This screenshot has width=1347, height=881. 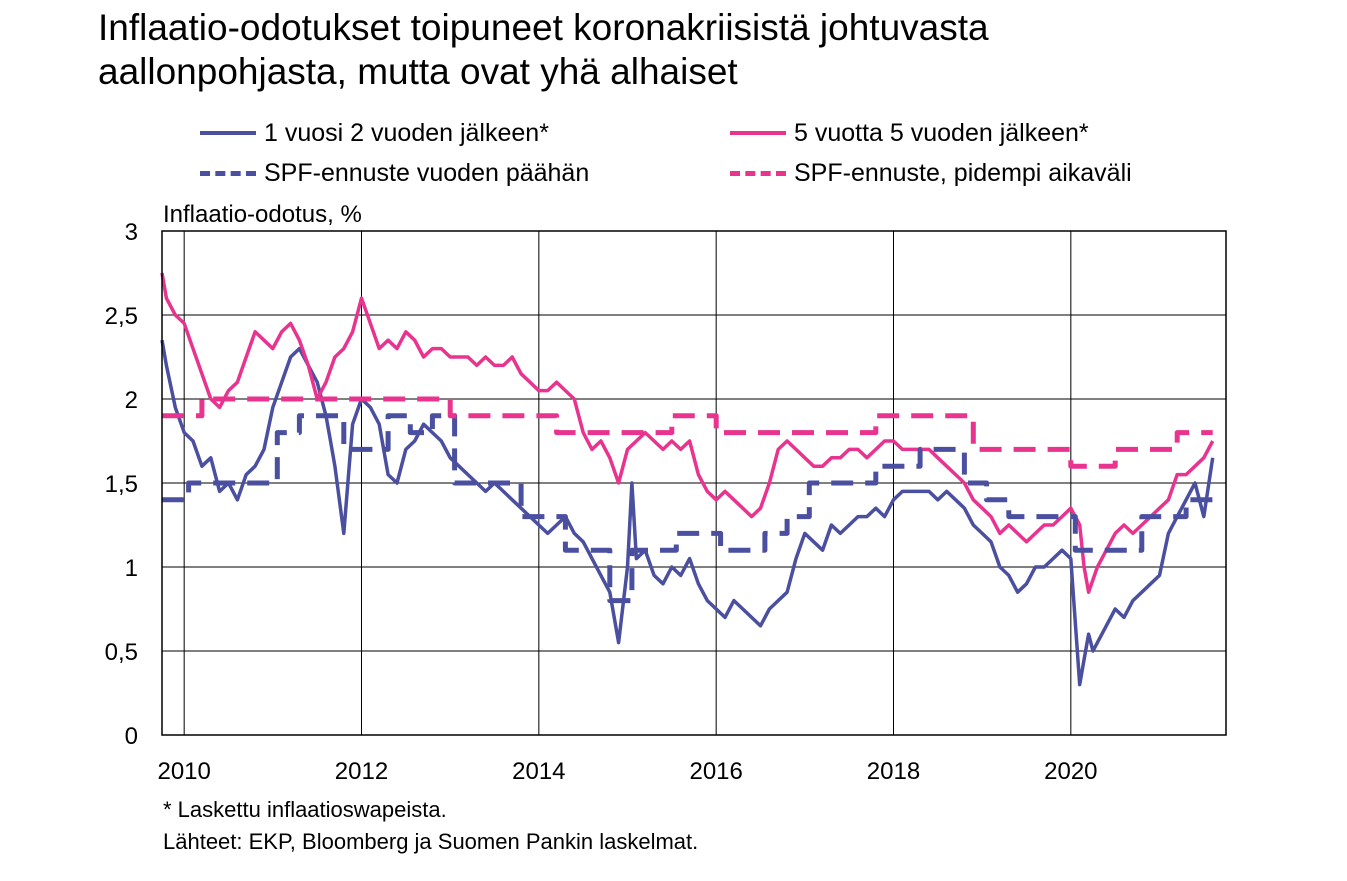 I want to click on legend-label-4: SPF-ennuste, pidempi aikaväli, so click(x=963, y=172).